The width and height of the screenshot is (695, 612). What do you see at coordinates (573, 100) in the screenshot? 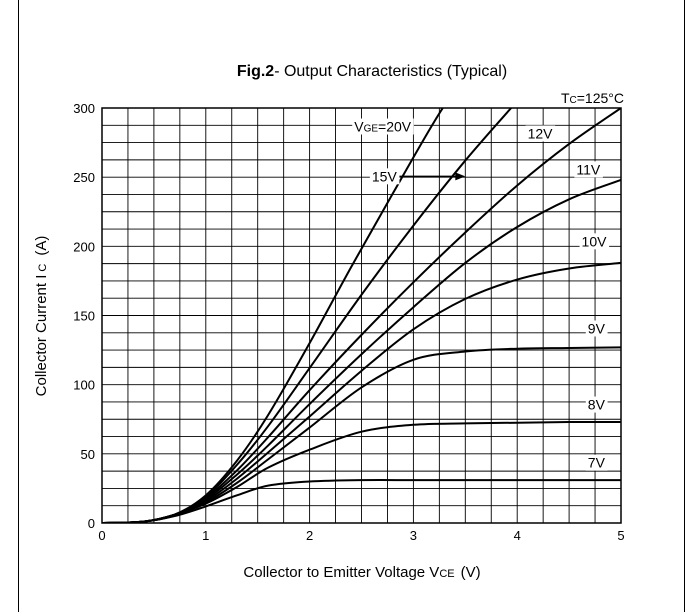
I see `condition-sub: C` at bounding box center [573, 100].